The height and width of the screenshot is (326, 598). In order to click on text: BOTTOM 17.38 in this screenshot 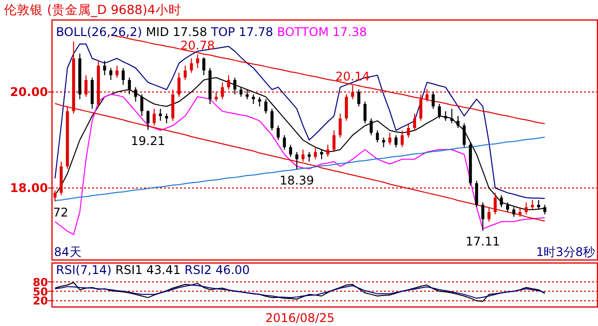, I will do `click(321, 32)`.